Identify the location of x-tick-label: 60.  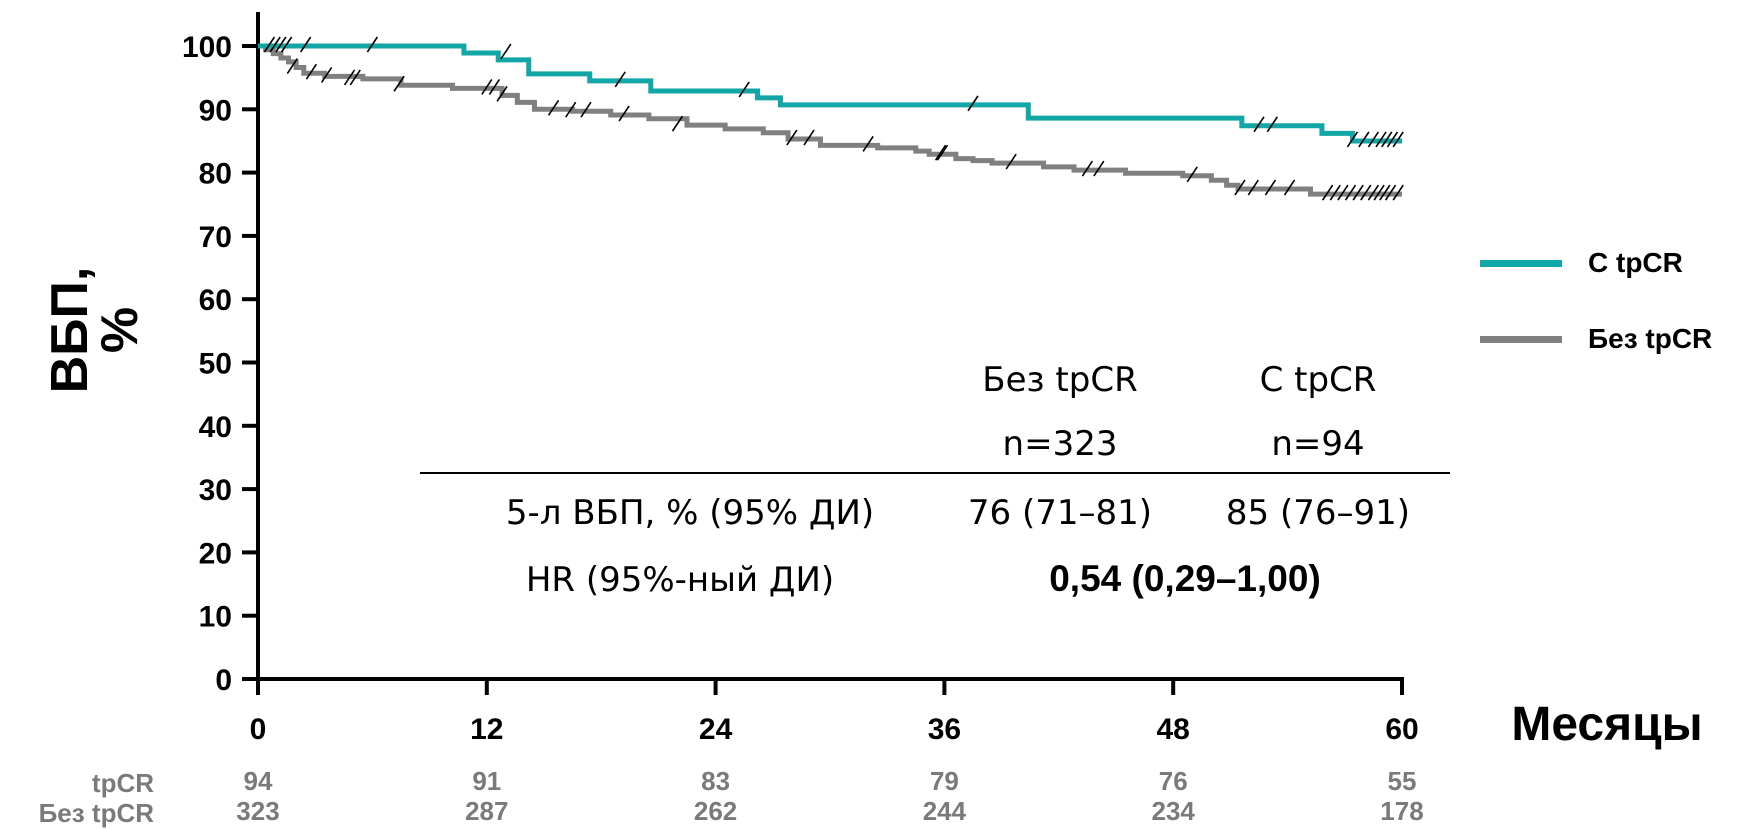
(1401, 729).